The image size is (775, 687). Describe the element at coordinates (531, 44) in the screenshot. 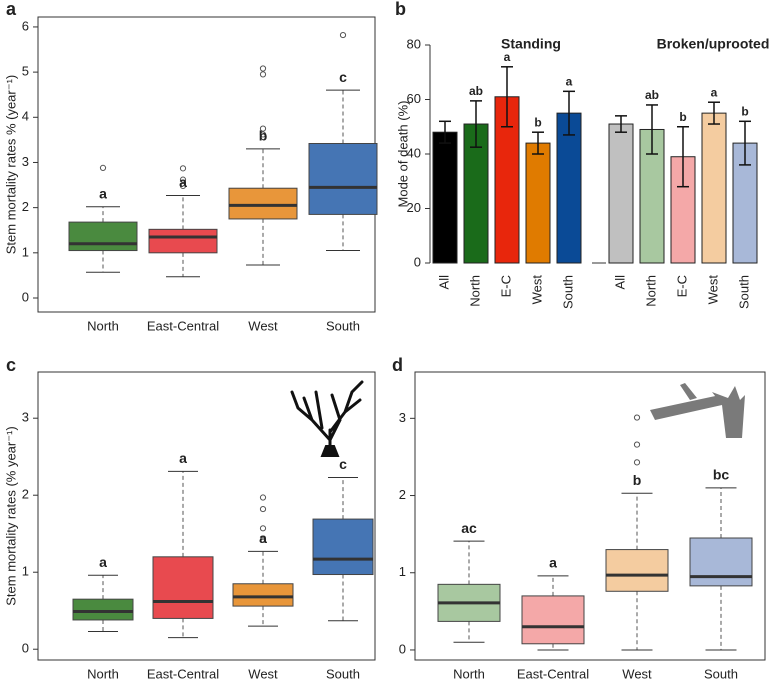

I see `group-label: Standing` at that location.